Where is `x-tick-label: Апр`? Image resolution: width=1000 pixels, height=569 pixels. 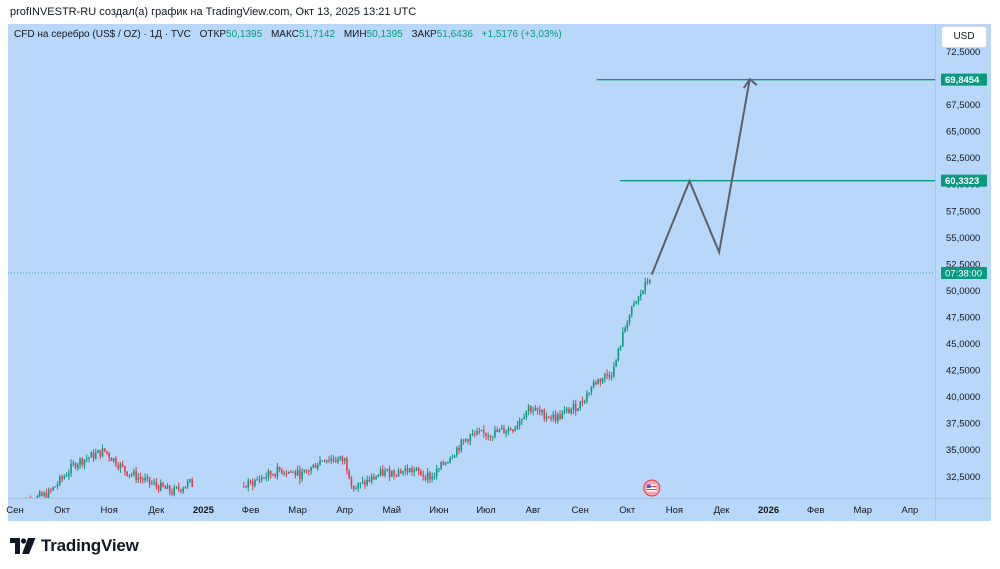
x-tick-label: Апр is located at coordinates (910, 510).